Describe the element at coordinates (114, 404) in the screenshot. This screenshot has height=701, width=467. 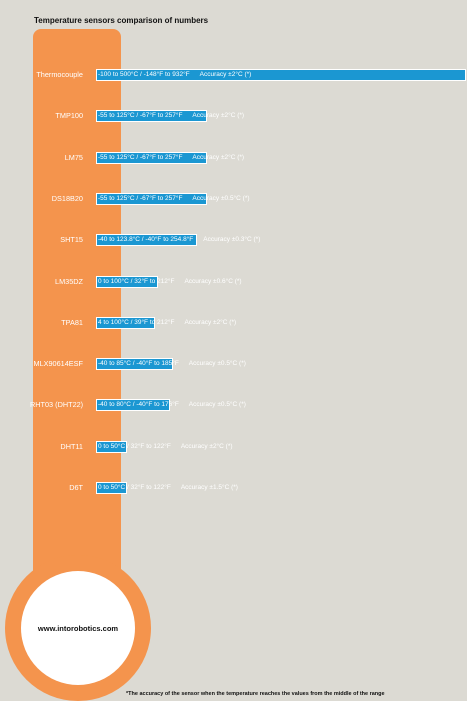
I see `range-celsius: -40 to 80°C` at that location.